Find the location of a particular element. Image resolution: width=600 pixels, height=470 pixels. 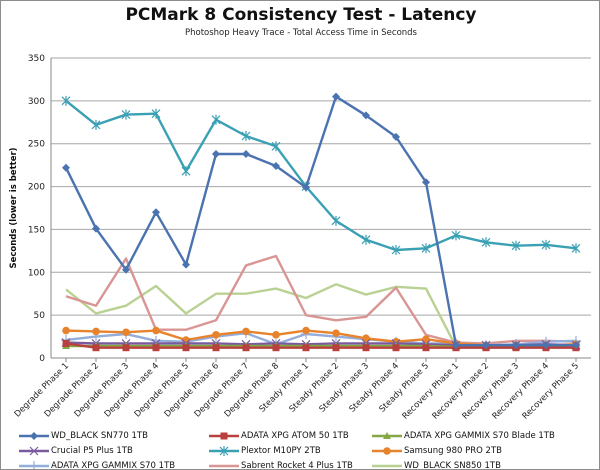

x-tick-label: Degrade Phase 8 is located at coordinates (252, 390).